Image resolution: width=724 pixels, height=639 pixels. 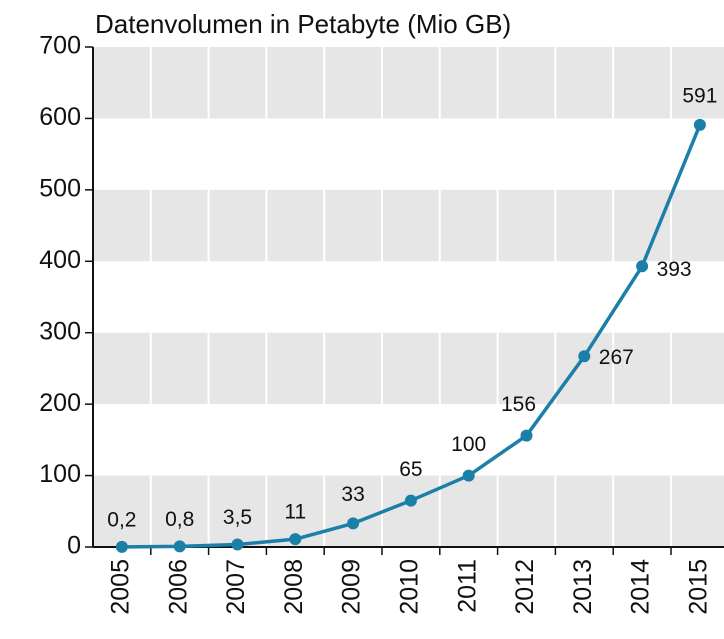 What do you see at coordinates (518, 404) in the screenshot?
I see `data-label: 156` at bounding box center [518, 404].